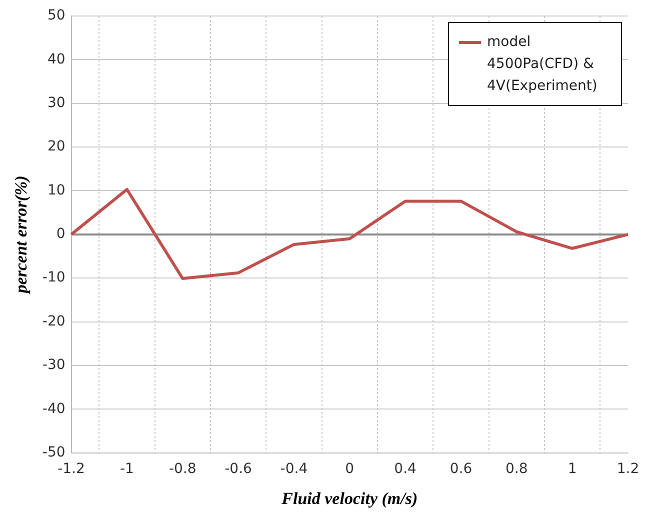  What do you see at coordinates (71, 468) in the screenshot?
I see `x-tick-label: -1.2` at bounding box center [71, 468].